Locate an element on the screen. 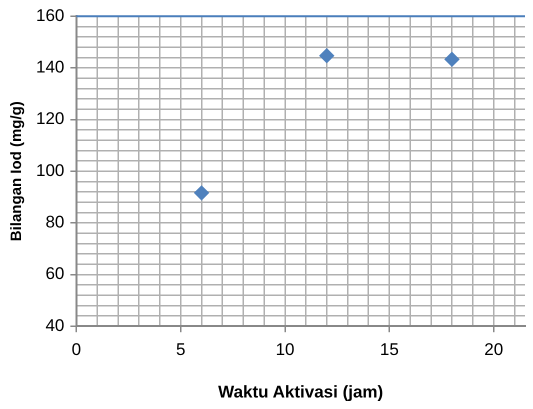  x-tick-label: 0 is located at coordinates (77, 350).